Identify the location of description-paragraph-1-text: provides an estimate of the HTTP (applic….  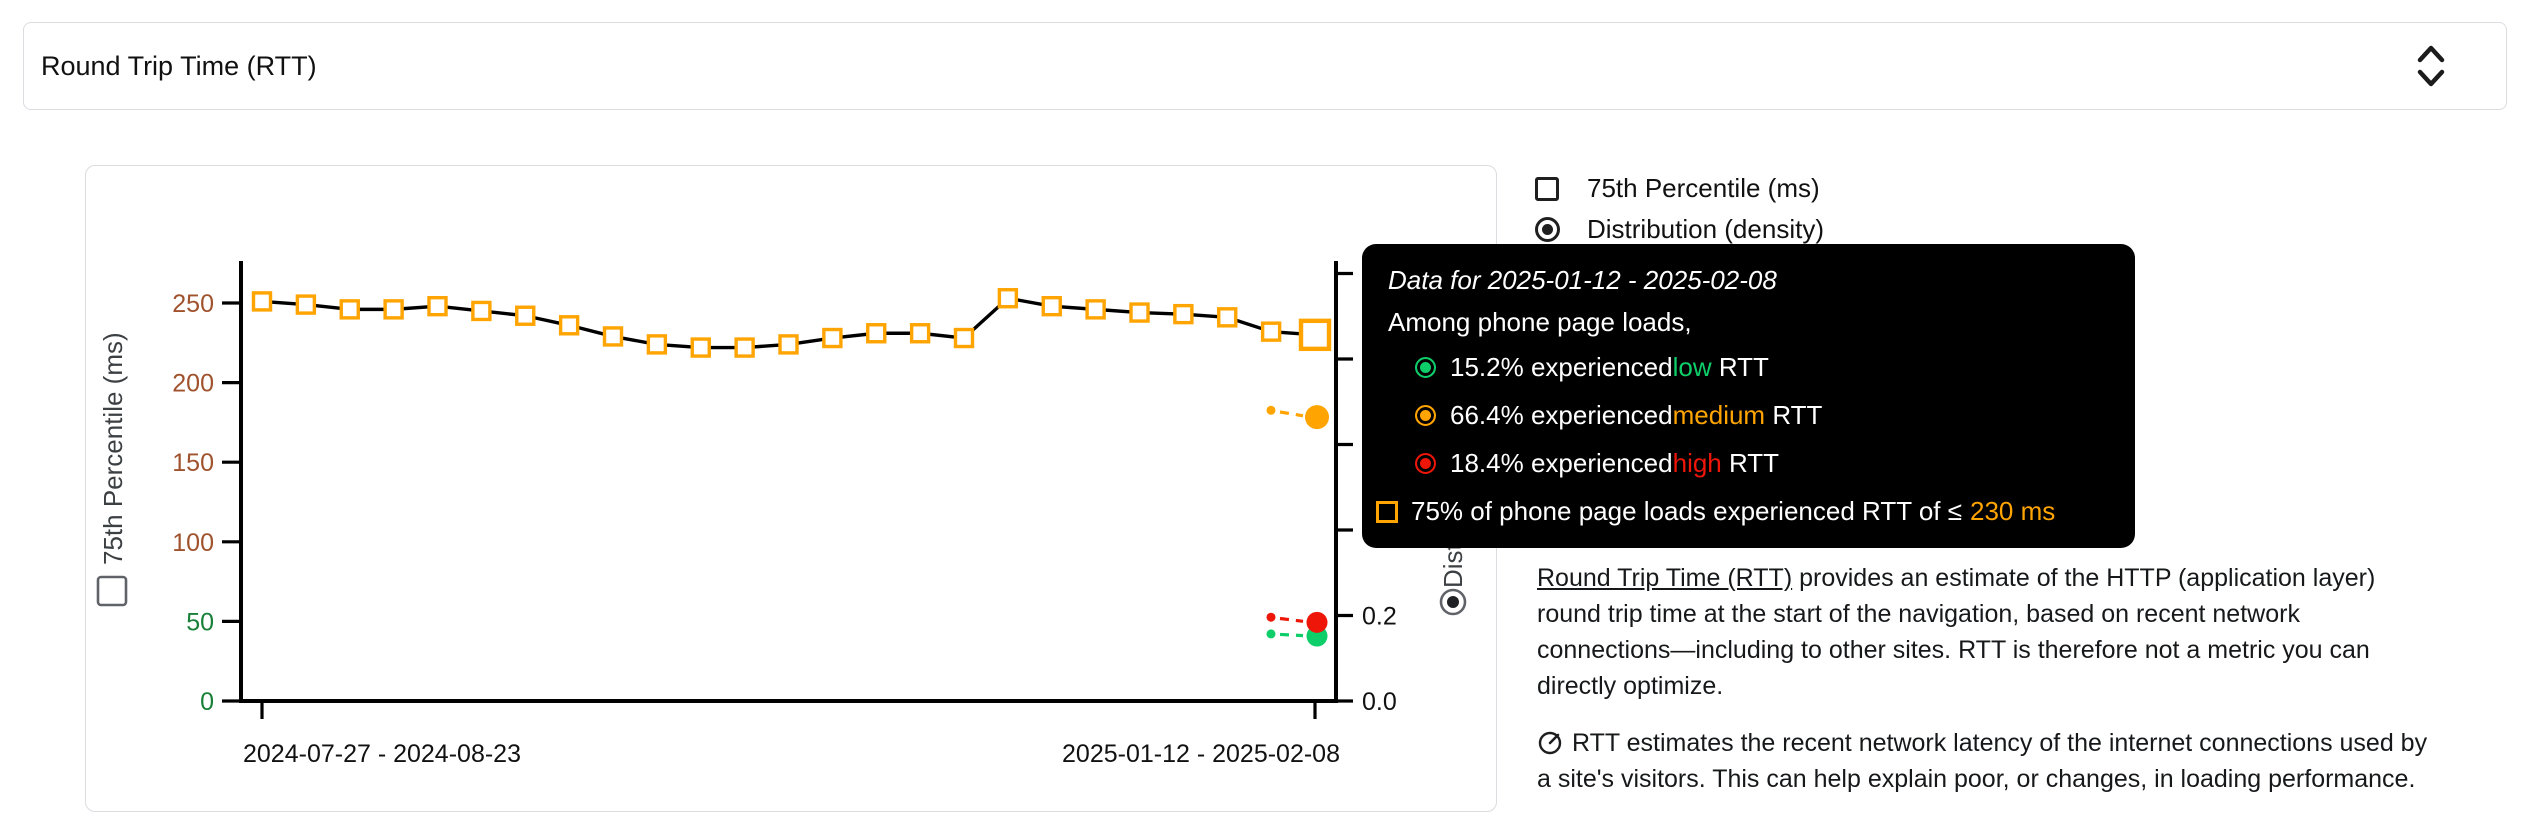
(1956, 632).